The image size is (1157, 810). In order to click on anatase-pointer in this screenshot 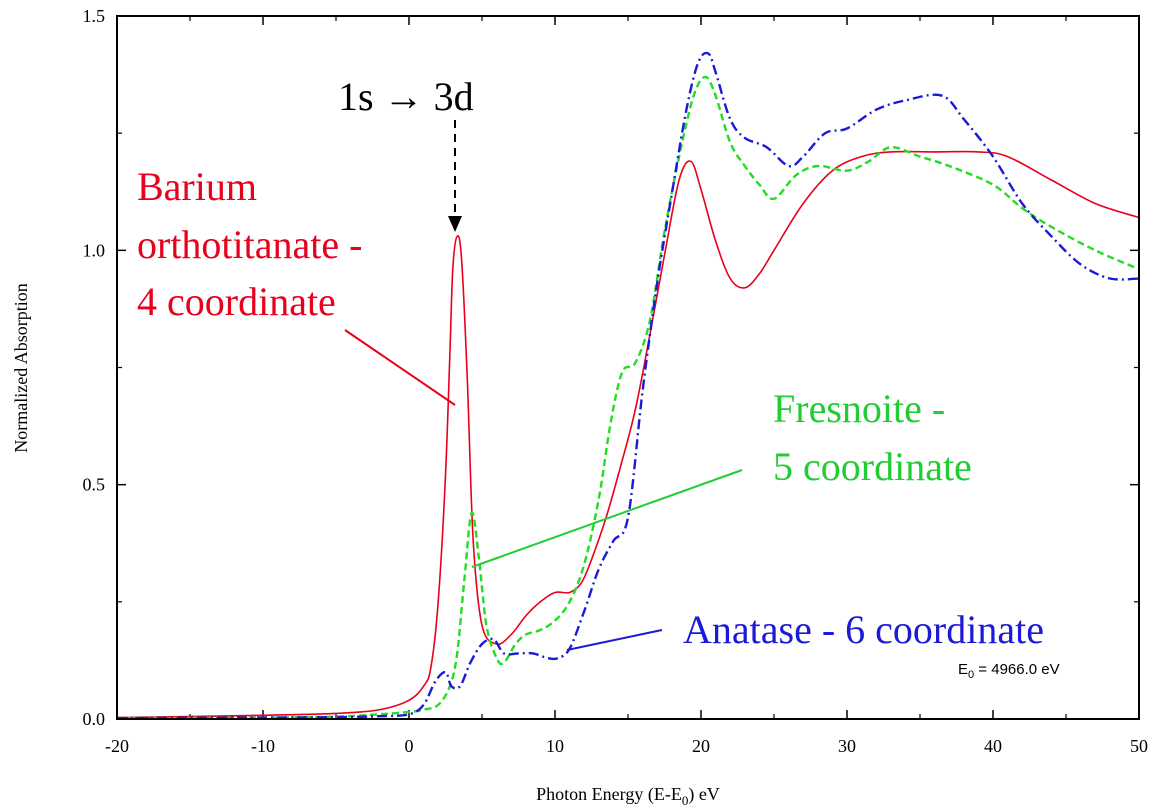, I will do `click(614, 640)`.